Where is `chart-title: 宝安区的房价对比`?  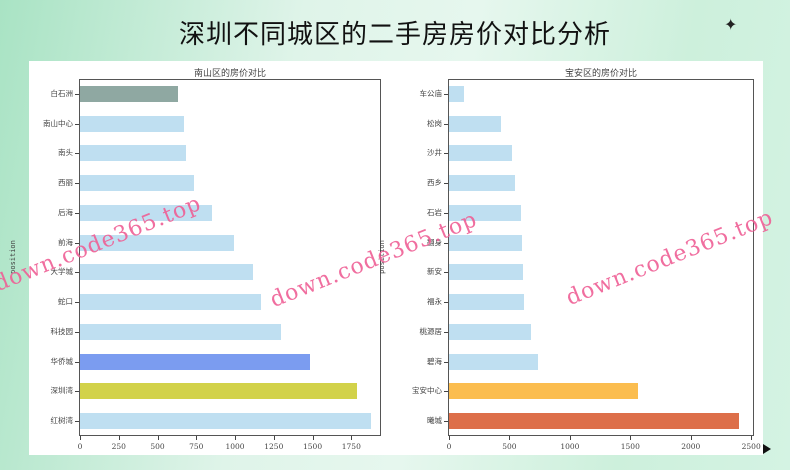 chart-title: 宝安区的房价对比 is located at coordinates (600, 74).